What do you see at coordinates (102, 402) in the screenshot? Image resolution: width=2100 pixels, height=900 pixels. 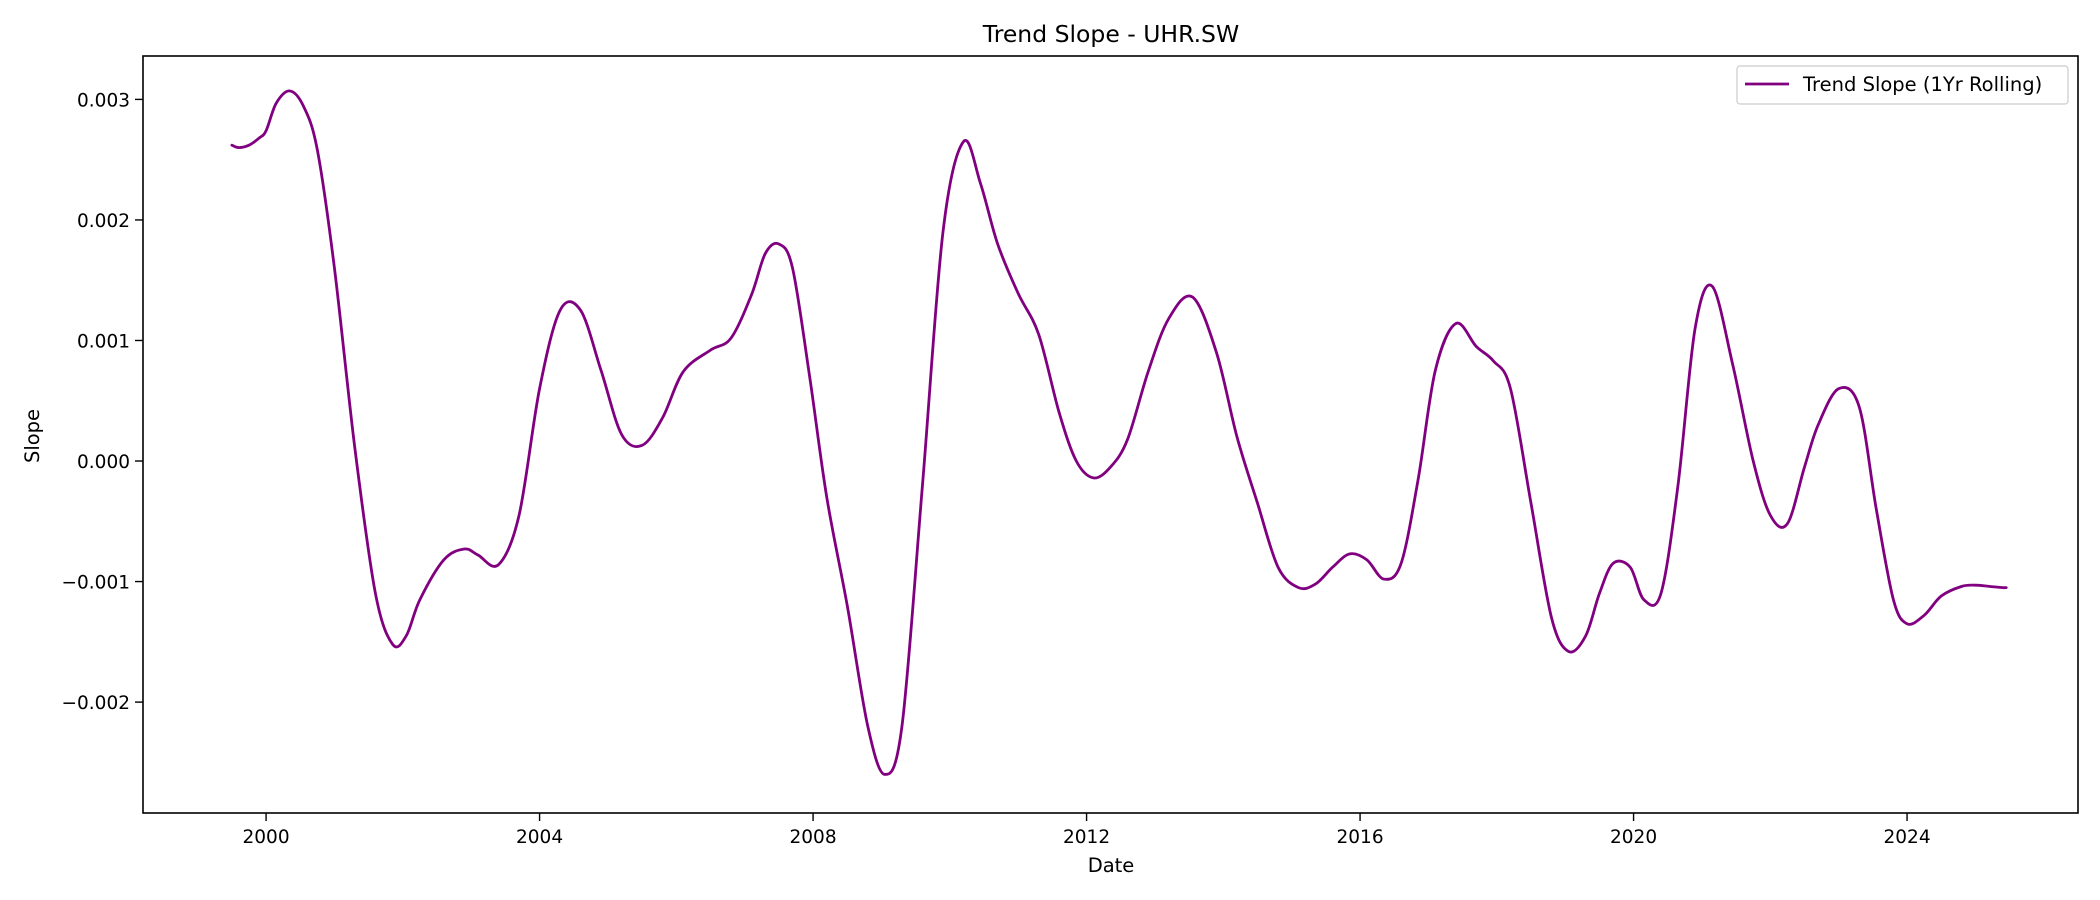 I see `y-axis: −0.002 −0.001 0.000 0.001 0.002 0.003` at bounding box center [102, 402].